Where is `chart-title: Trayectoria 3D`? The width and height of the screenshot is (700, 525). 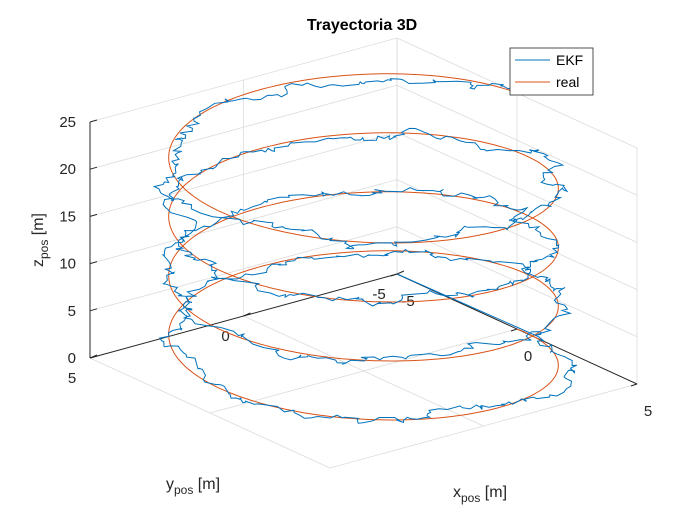 chart-title: Trayectoria 3D is located at coordinates (362, 25).